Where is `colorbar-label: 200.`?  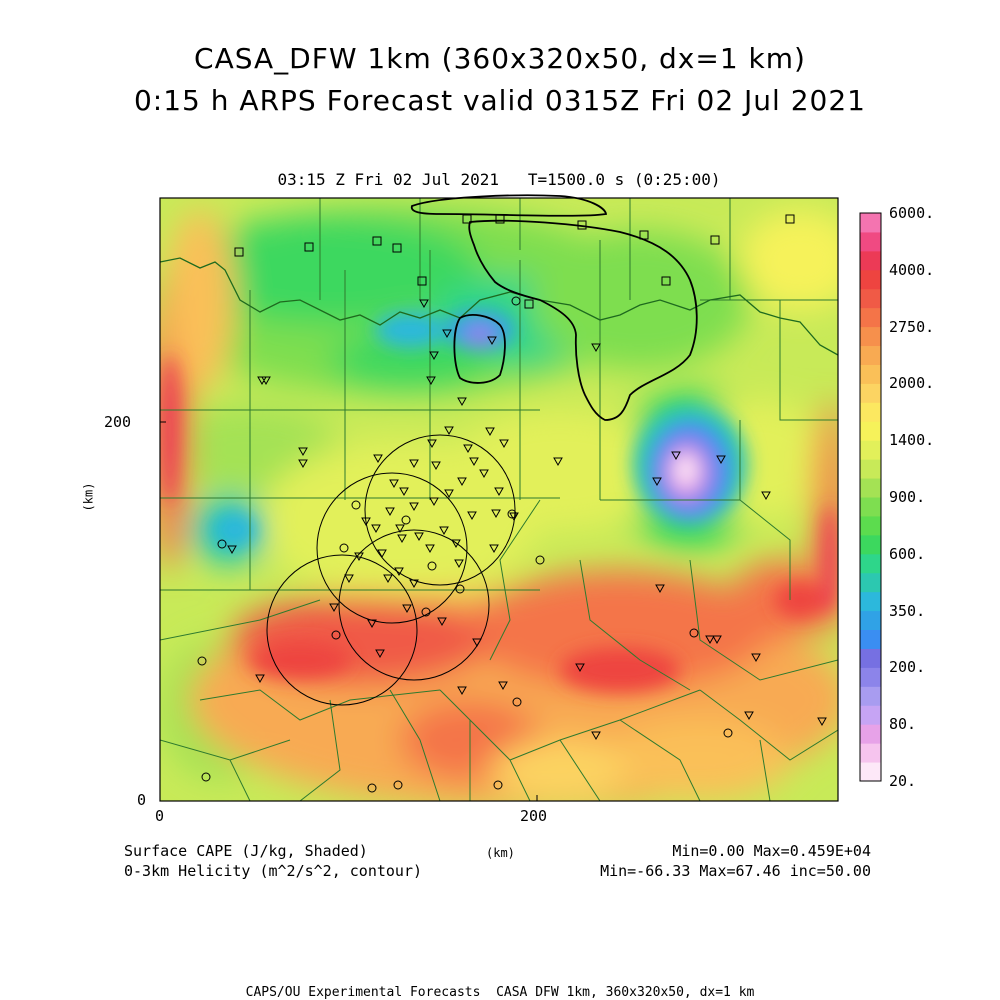
colorbar-label: 200. is located at coordinates (907, 667).